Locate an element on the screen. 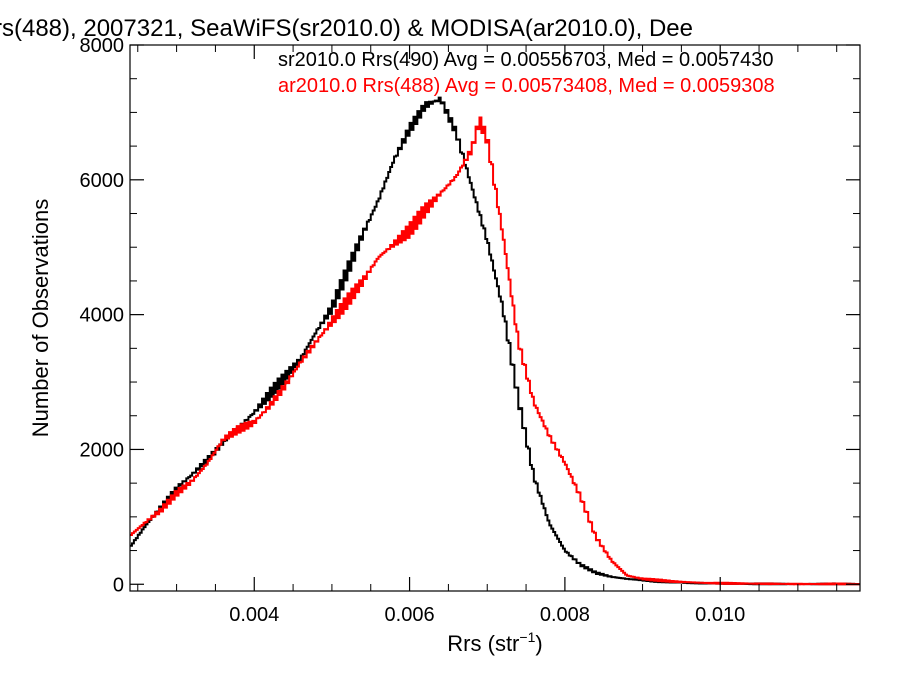 This screenshot has width=900, height=675. y-tick-label: 6000 is located at coordinates (102, 181).